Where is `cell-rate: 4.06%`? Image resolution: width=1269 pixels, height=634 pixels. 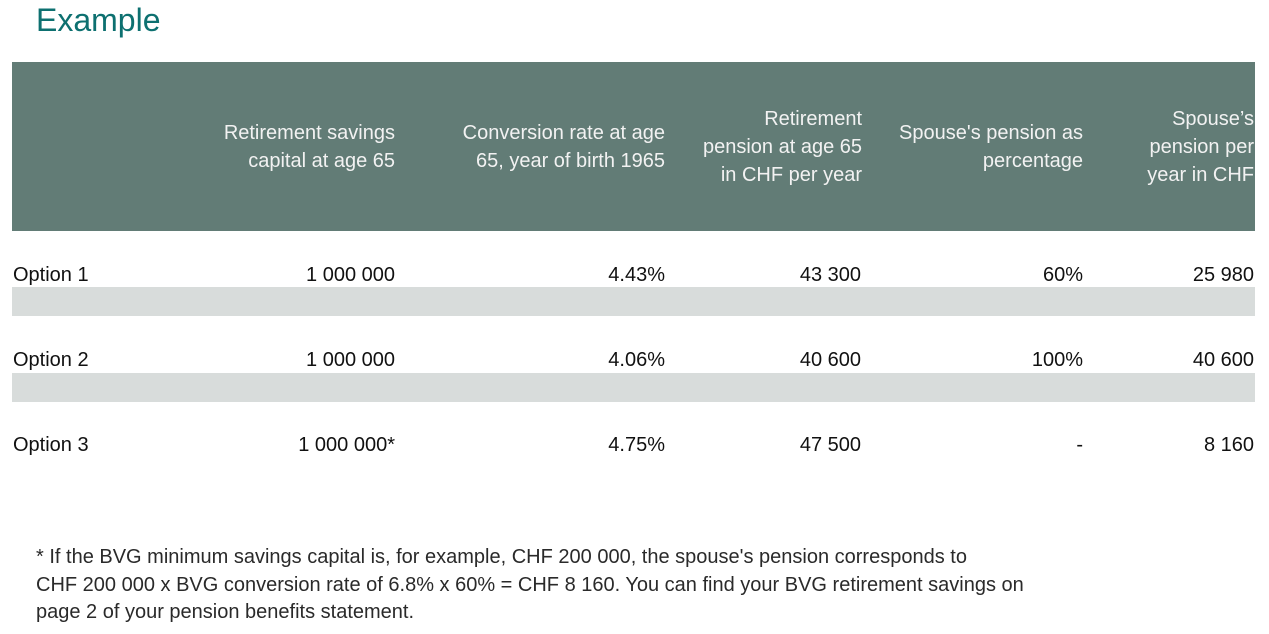
cell-rate: 4.06% is located at coordinates (636, 360).